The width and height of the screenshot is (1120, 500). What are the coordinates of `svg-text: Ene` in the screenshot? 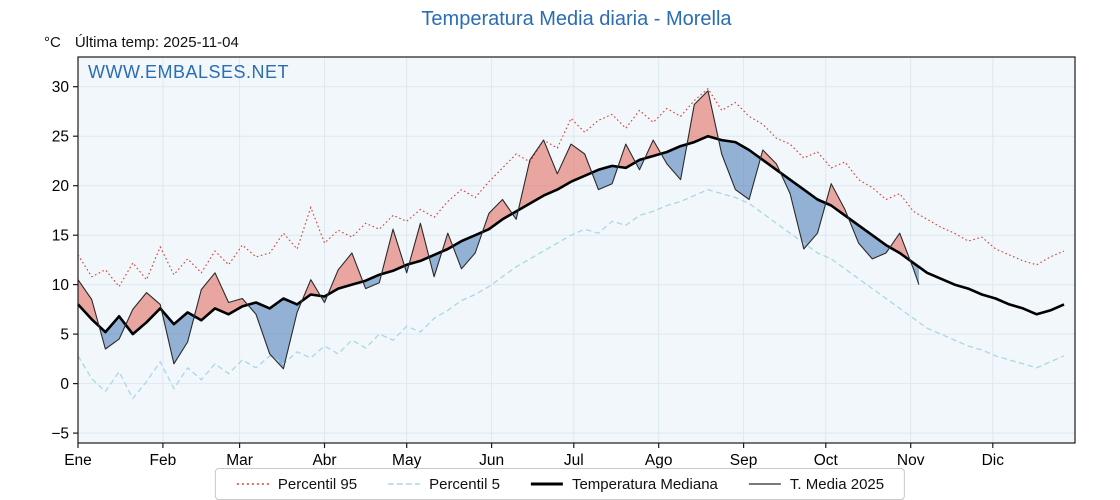 It's located at (78, 460).